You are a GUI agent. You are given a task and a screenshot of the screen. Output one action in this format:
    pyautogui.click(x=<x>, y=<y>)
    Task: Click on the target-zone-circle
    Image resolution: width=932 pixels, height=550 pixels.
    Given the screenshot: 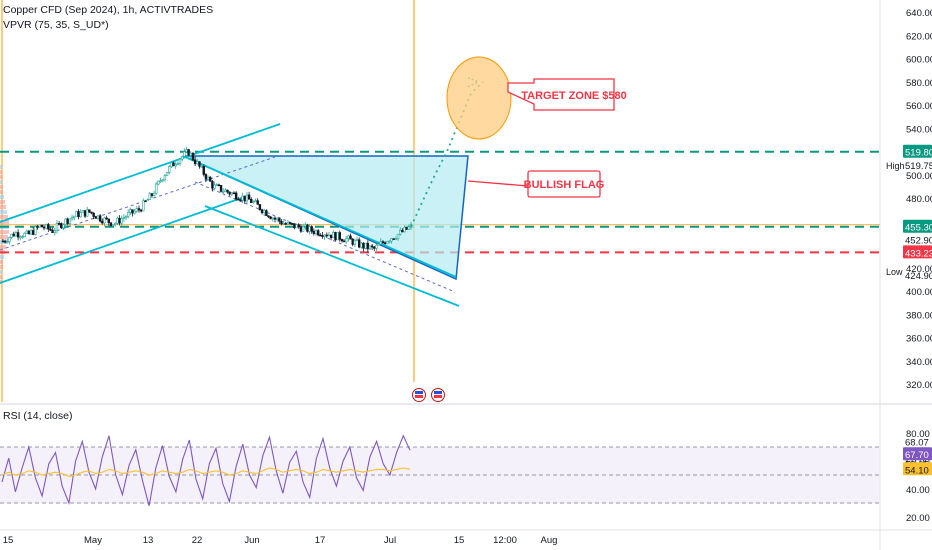 What is the action you would take?
    pyautogui.click(x=479, y=98)
    